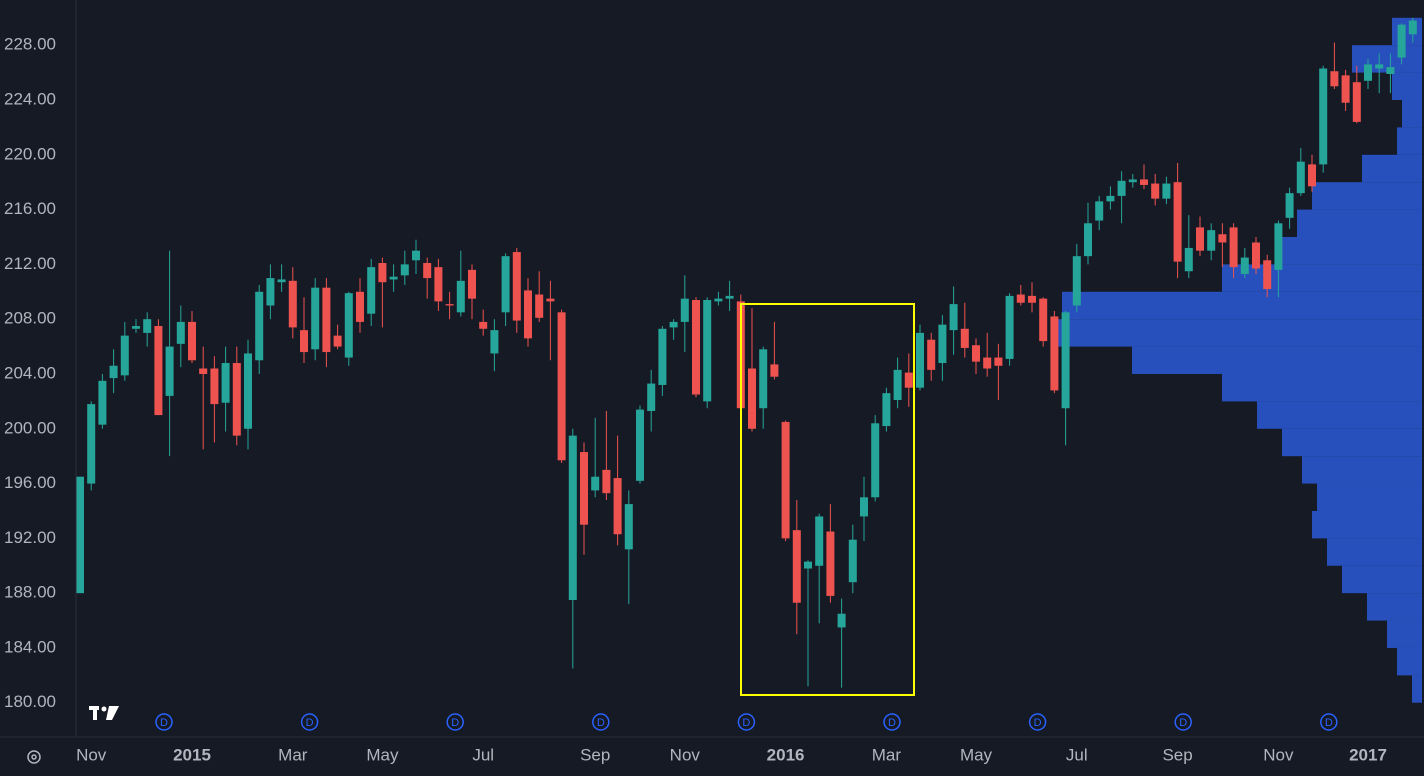 Image resolution: width=1424 pixels, height=776 pixels. Describe the element at coordinates (30, 701) in the screenshot. I see `y-tick-label: 180.00` at that location.